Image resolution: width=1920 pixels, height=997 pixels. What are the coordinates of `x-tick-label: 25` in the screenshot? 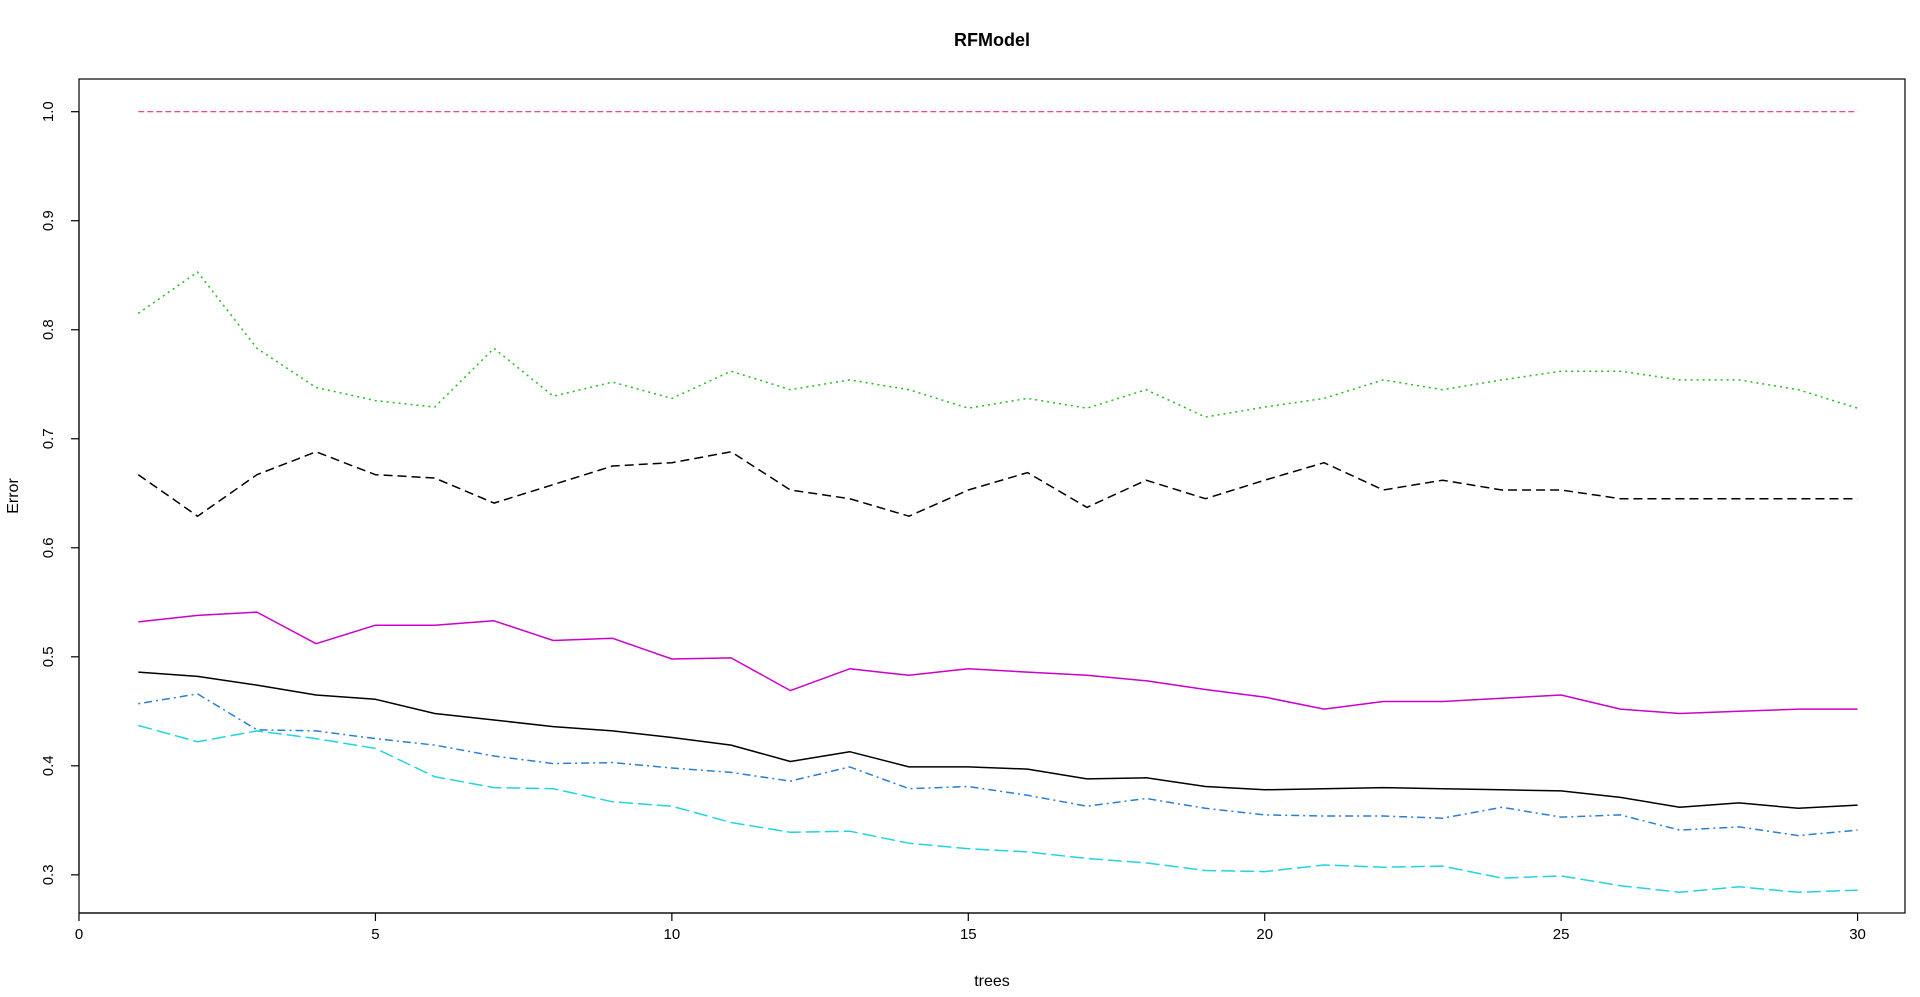 It's located at (1561, 934).